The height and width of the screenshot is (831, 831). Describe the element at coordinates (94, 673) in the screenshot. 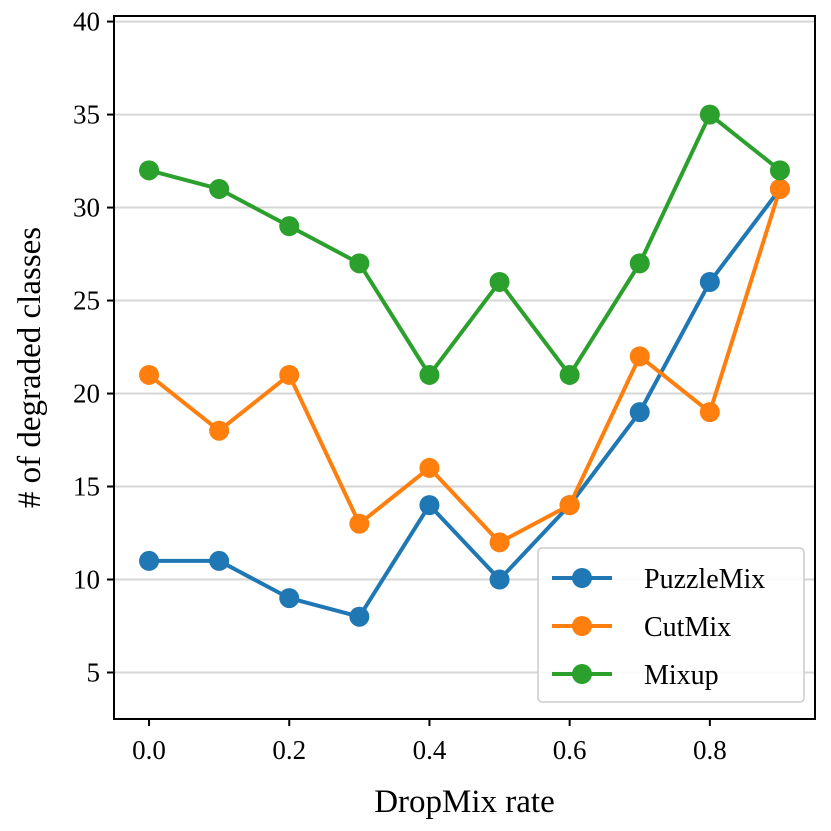

I see `y-tick-label: 5` at that location.